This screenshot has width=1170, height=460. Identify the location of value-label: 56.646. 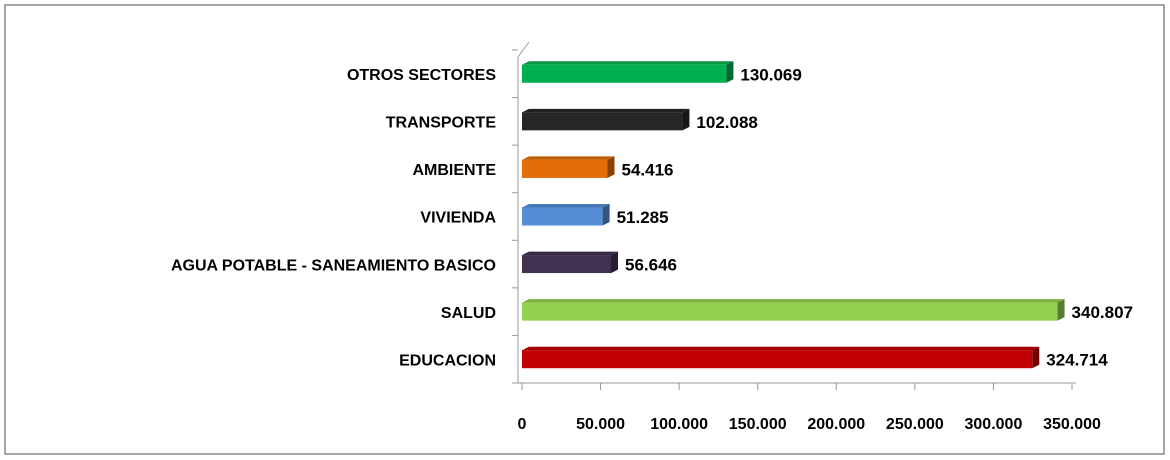
(651, 265).